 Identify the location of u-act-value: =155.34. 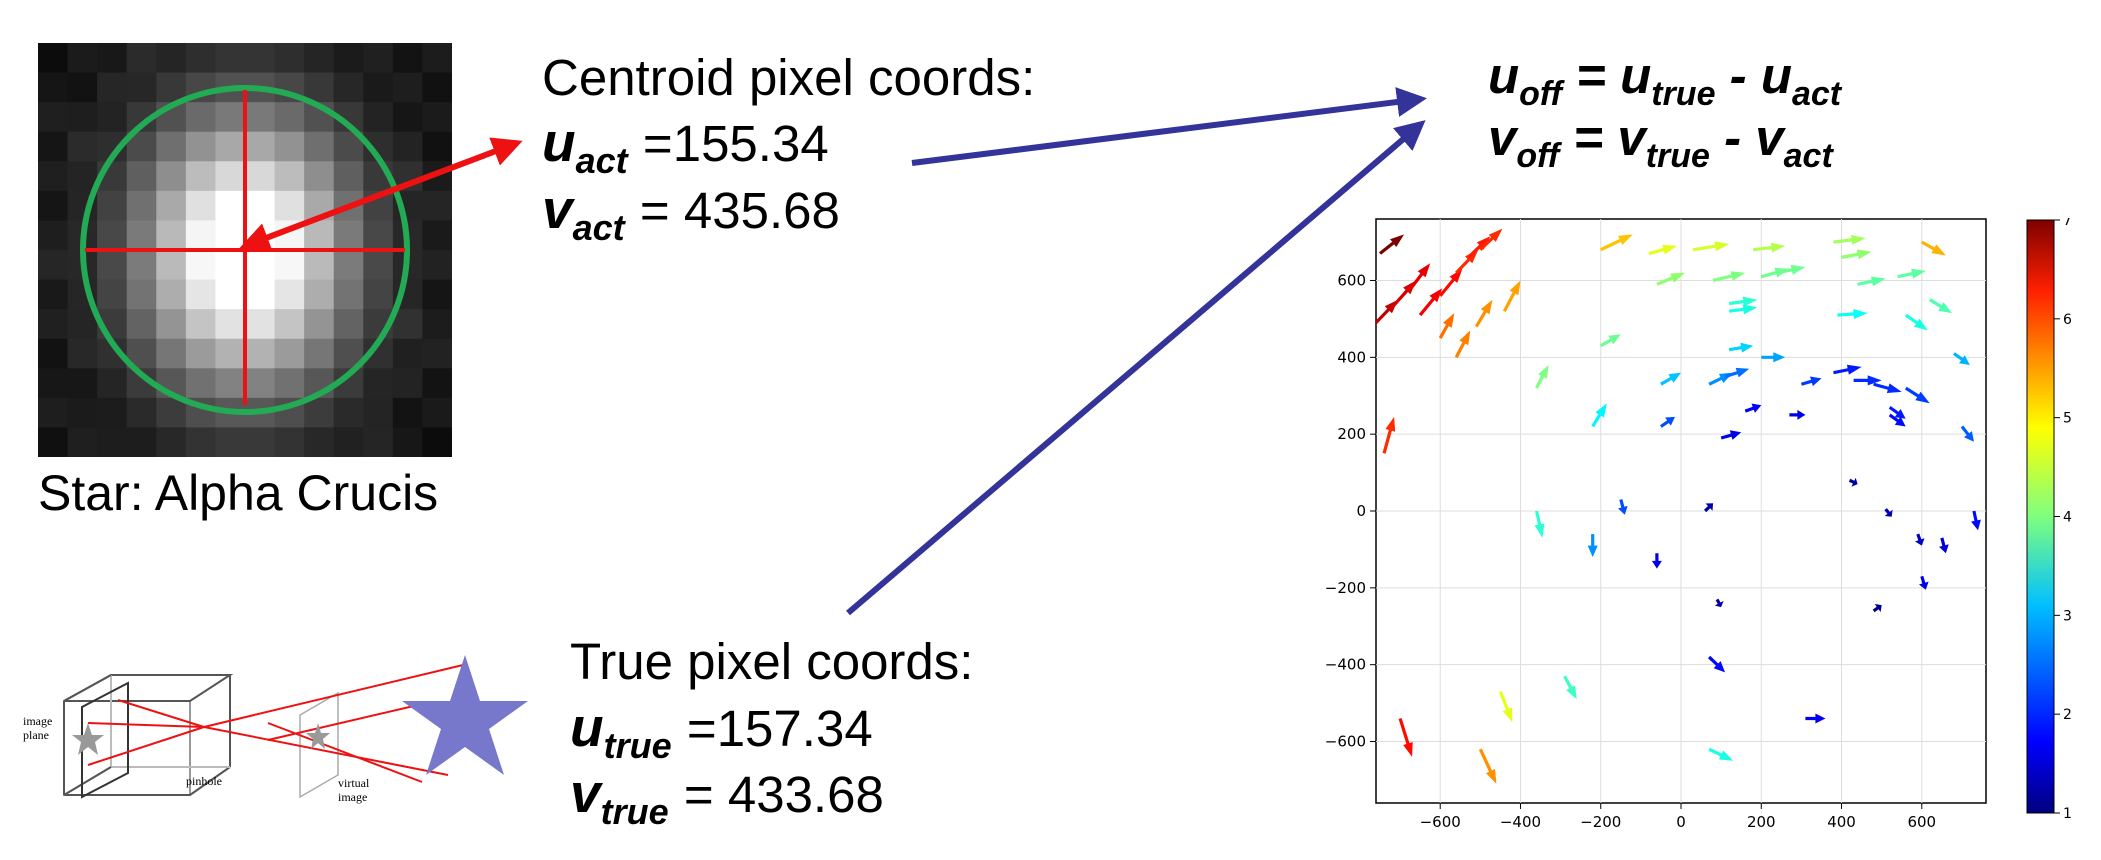
(735, 143).